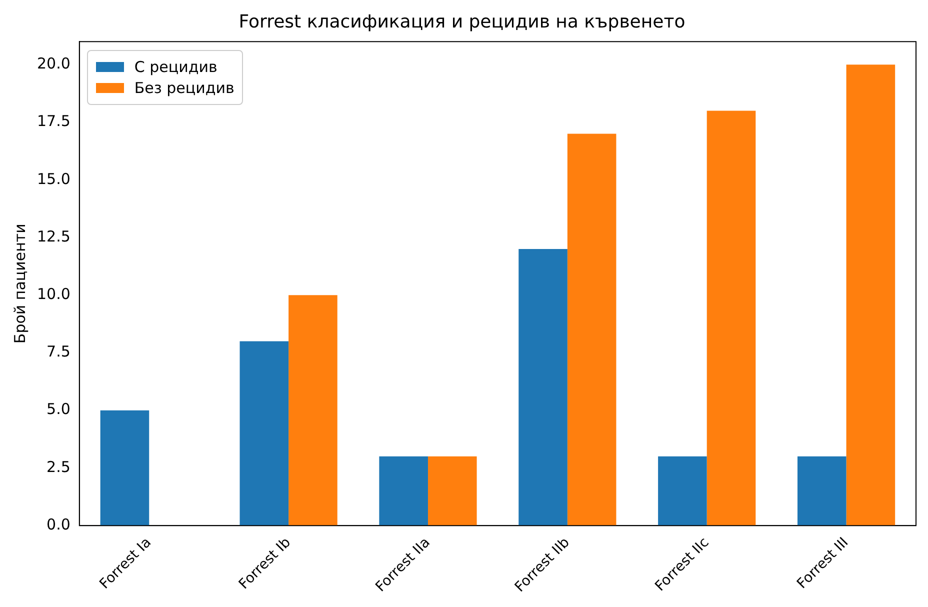  What do you see at coordinates (462, 21) in the screenshot?
I see `chart-title: Forrest класификация и рецидив на кървенето` at bounding box center [462, 21].